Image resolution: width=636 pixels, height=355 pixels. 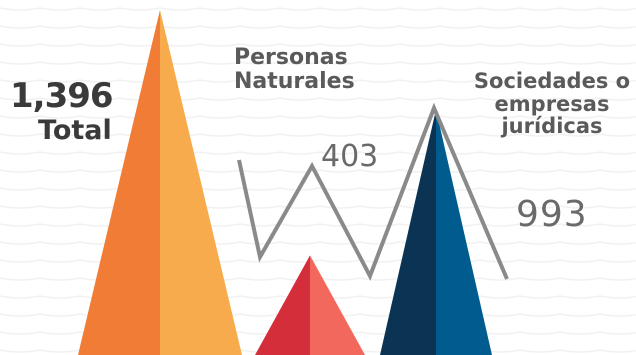 I want to click on total-triangle-left, so click(x=119, y=182).